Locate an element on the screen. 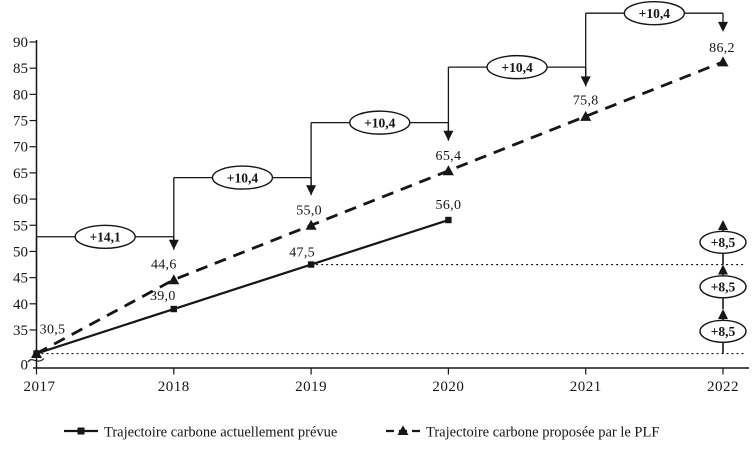 The height and width of the screenshot is (458, 752). down-arrow-icon is located at coordinates (723, 26).